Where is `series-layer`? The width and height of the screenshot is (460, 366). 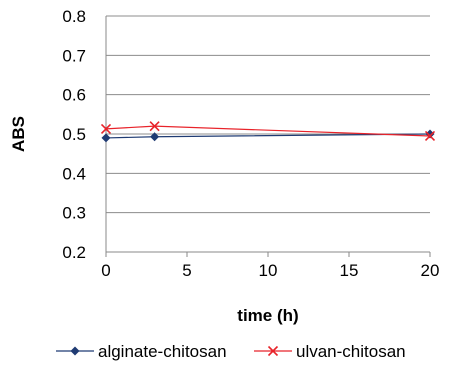
series-layer is located at coordinates (268, 132).